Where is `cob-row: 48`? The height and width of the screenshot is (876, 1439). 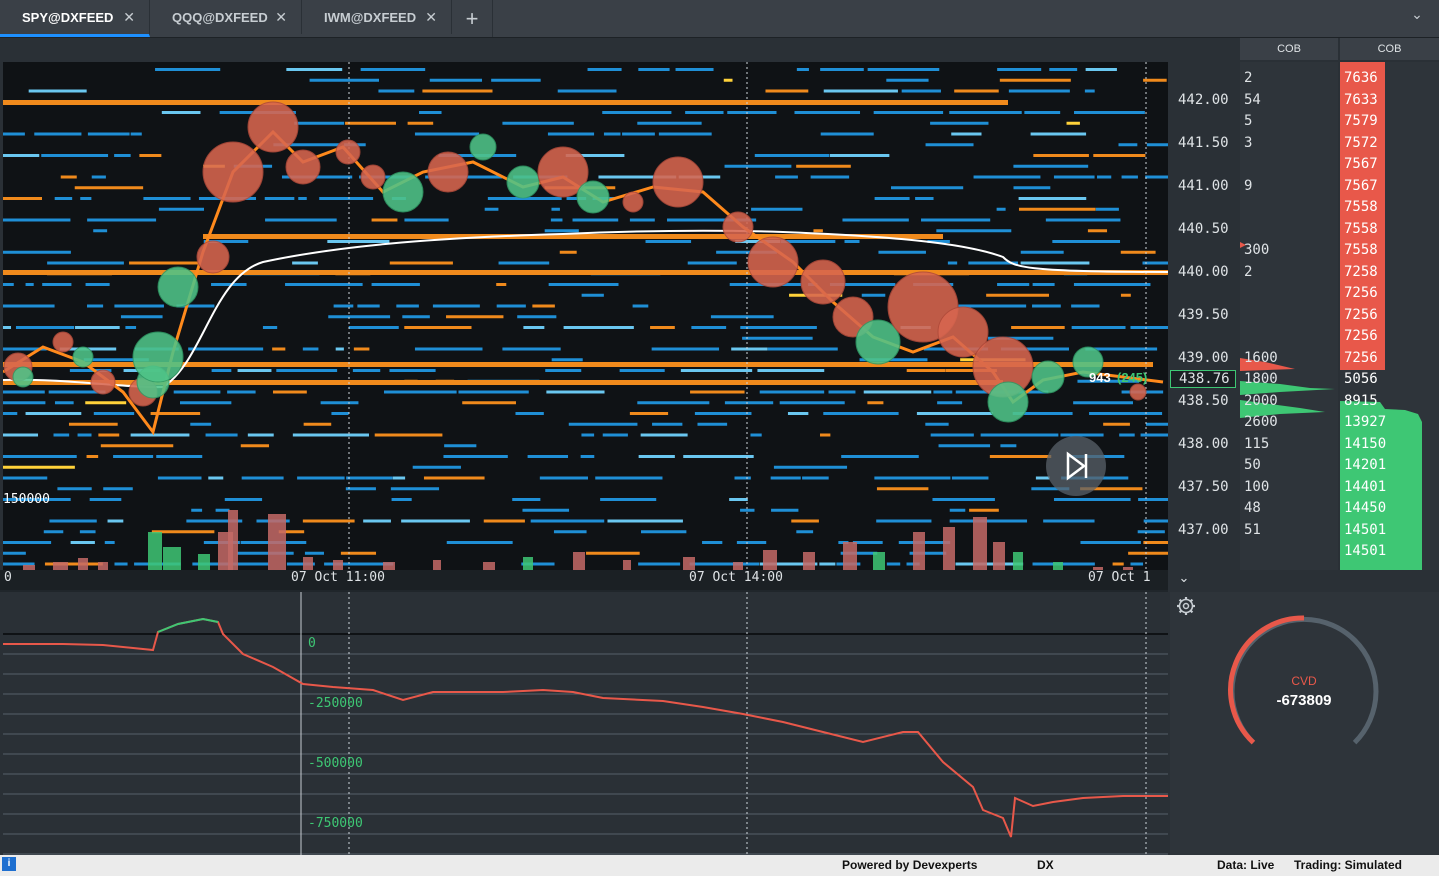 cob-row: 48 is located at coordinates (1252, 508).